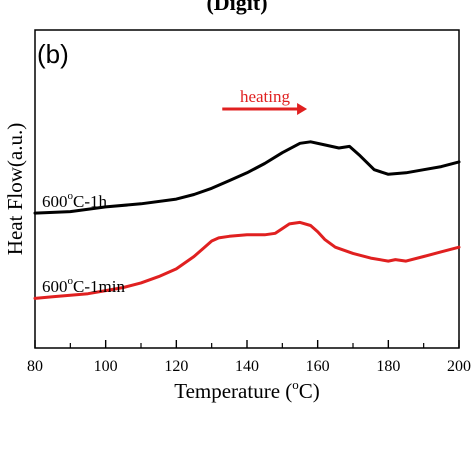 The height and width of the screenshot is (474, 474). I want to click on series-label-600c-1h: 600oC-1h, so click(75, 200).